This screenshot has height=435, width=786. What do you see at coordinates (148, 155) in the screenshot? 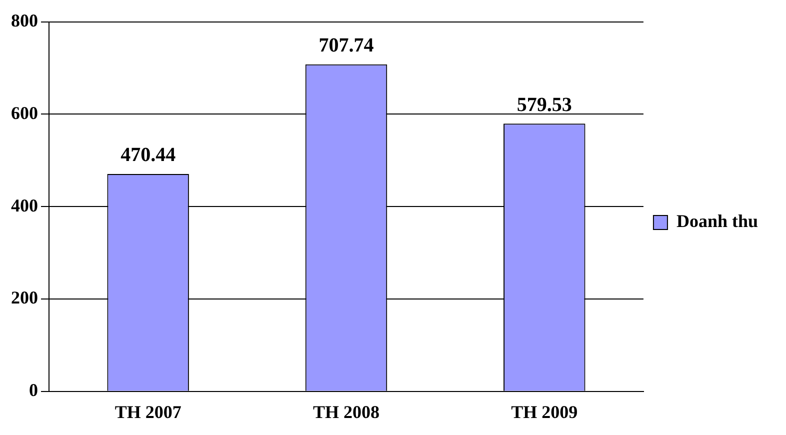
I see `data-label: 470.44` at bounding box center [148, 155].